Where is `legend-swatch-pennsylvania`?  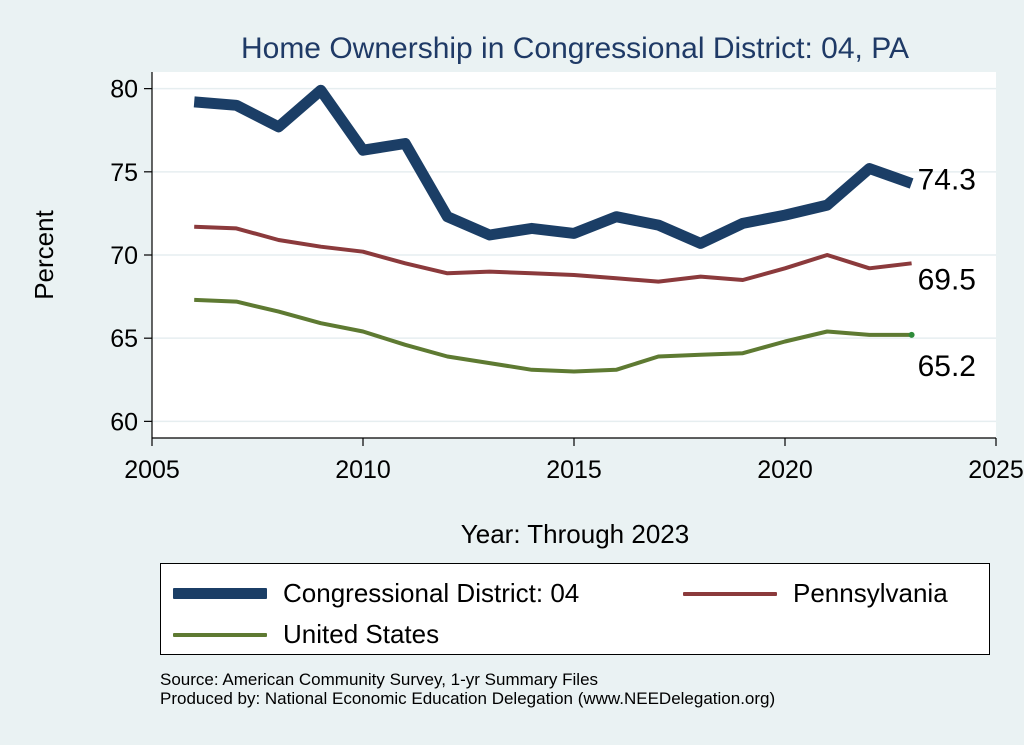 legend-swatch-pennsylvania is located at coordinates (730, 593).